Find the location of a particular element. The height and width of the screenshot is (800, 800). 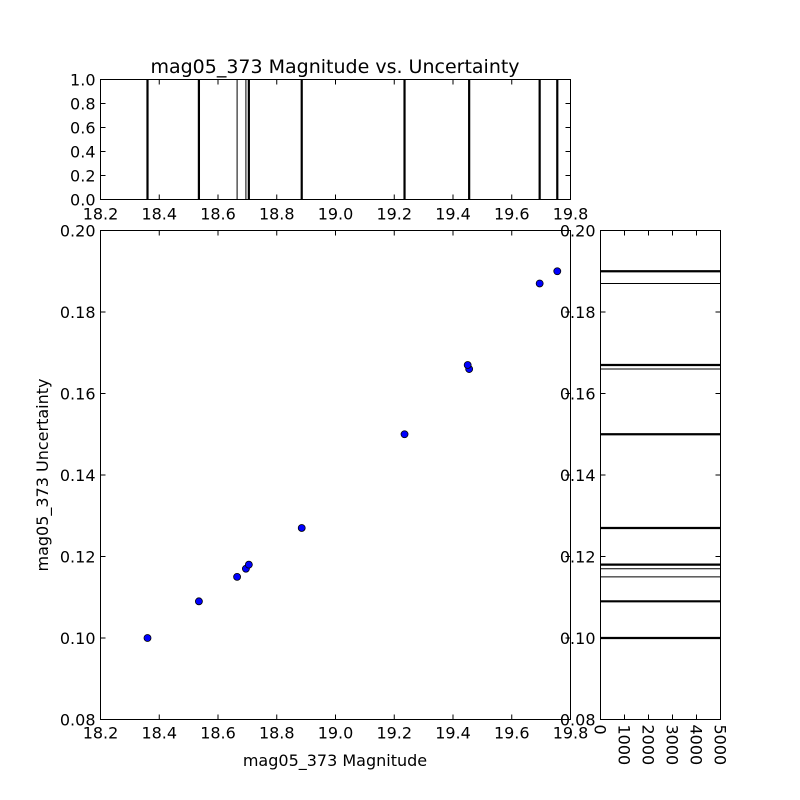

top-x-tick-label: 18.8 is located at coordinates (277, 214).